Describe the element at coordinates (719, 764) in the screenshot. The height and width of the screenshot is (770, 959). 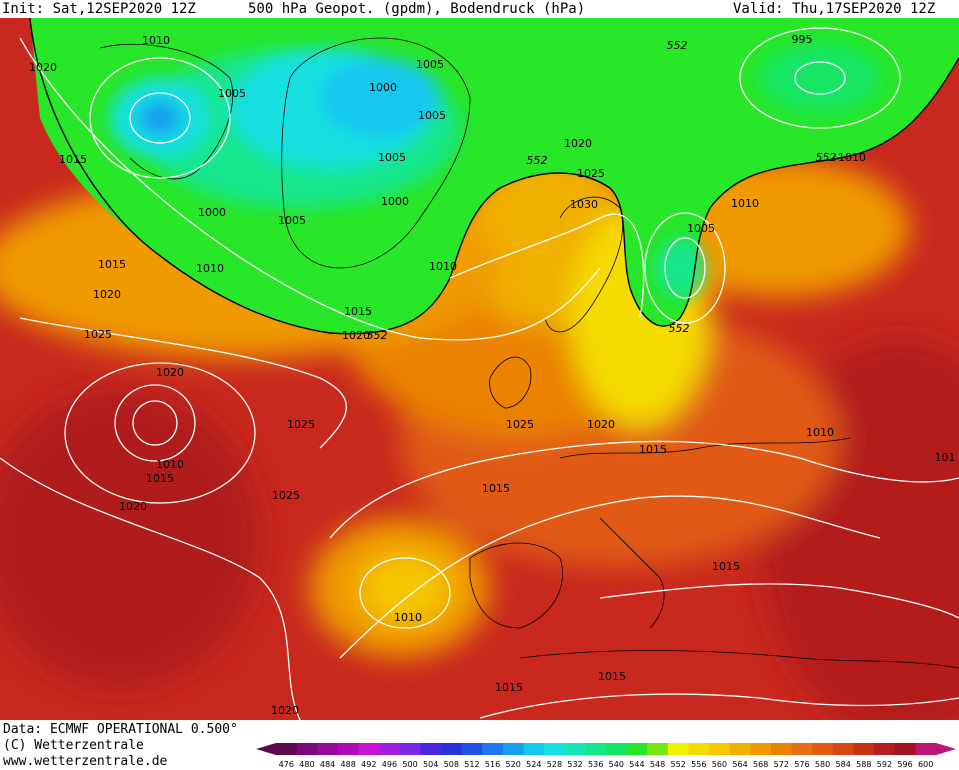
I see `colorbar-tick-label: 560` at that location.